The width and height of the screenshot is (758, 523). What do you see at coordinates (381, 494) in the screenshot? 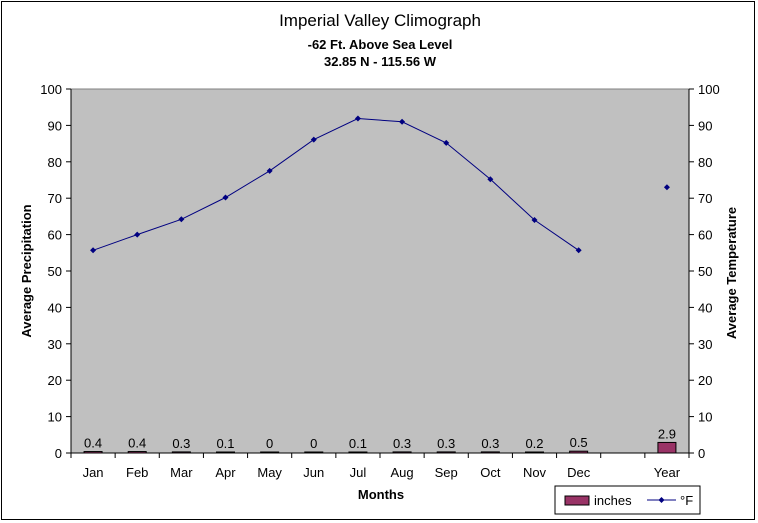
I see `x-axis-title: Months` at bounding box center [381, 494].